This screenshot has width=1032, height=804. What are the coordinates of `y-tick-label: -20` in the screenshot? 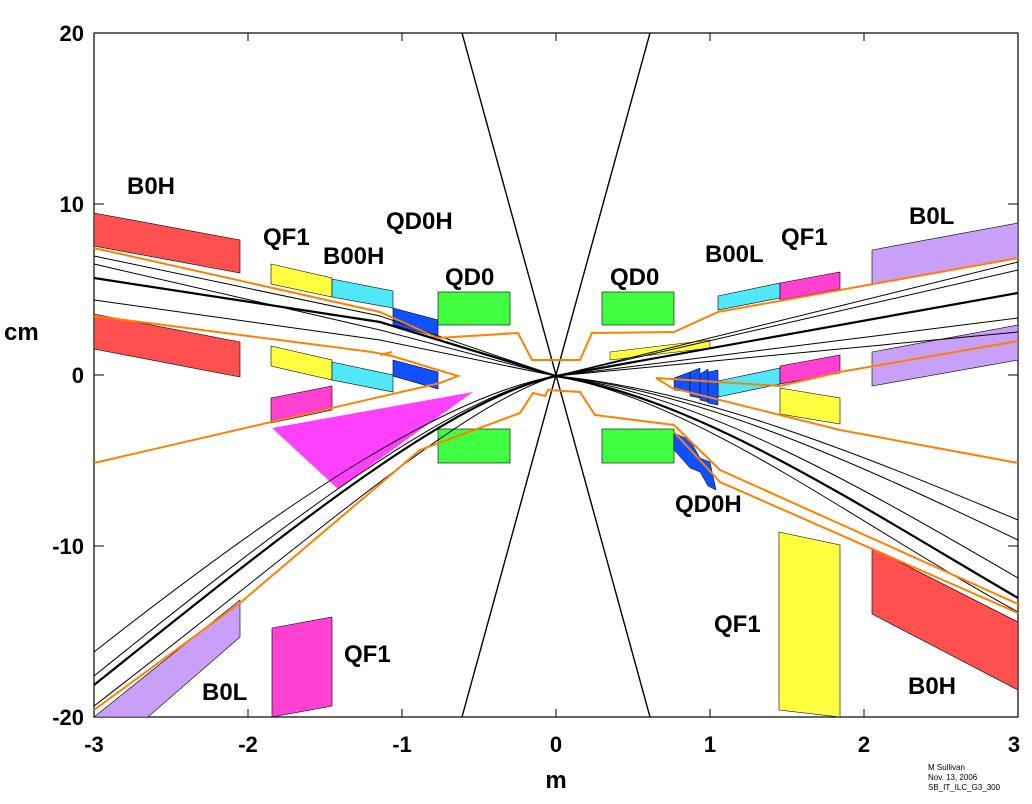 It's located at (68, 717).